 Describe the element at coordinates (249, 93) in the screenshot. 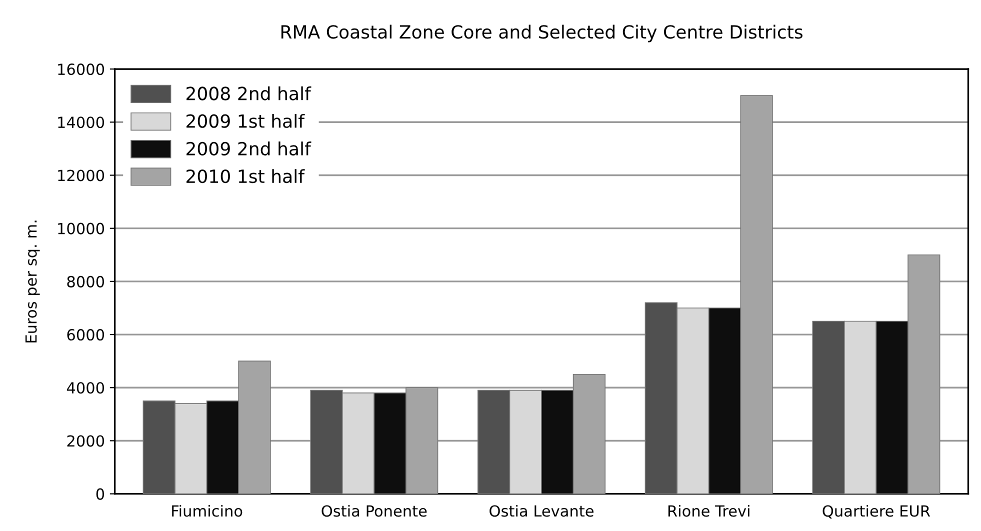

I see `legend-label: 2008 2nd half` at that location.